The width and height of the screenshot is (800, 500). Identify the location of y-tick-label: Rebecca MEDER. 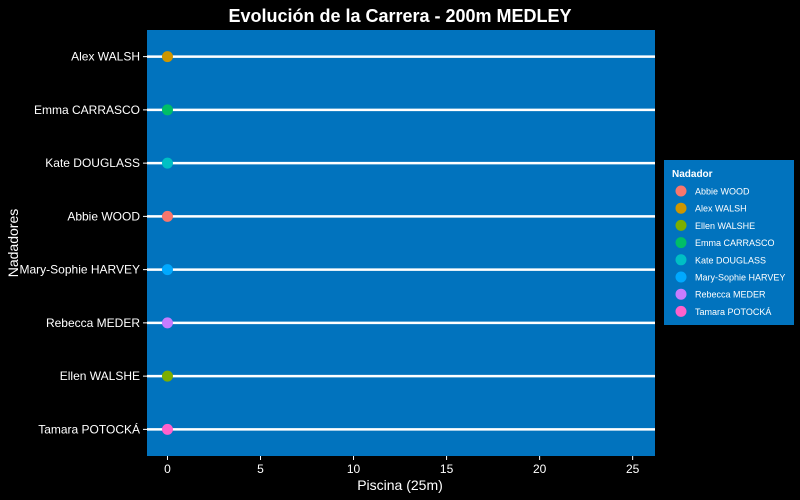
(93, 323).